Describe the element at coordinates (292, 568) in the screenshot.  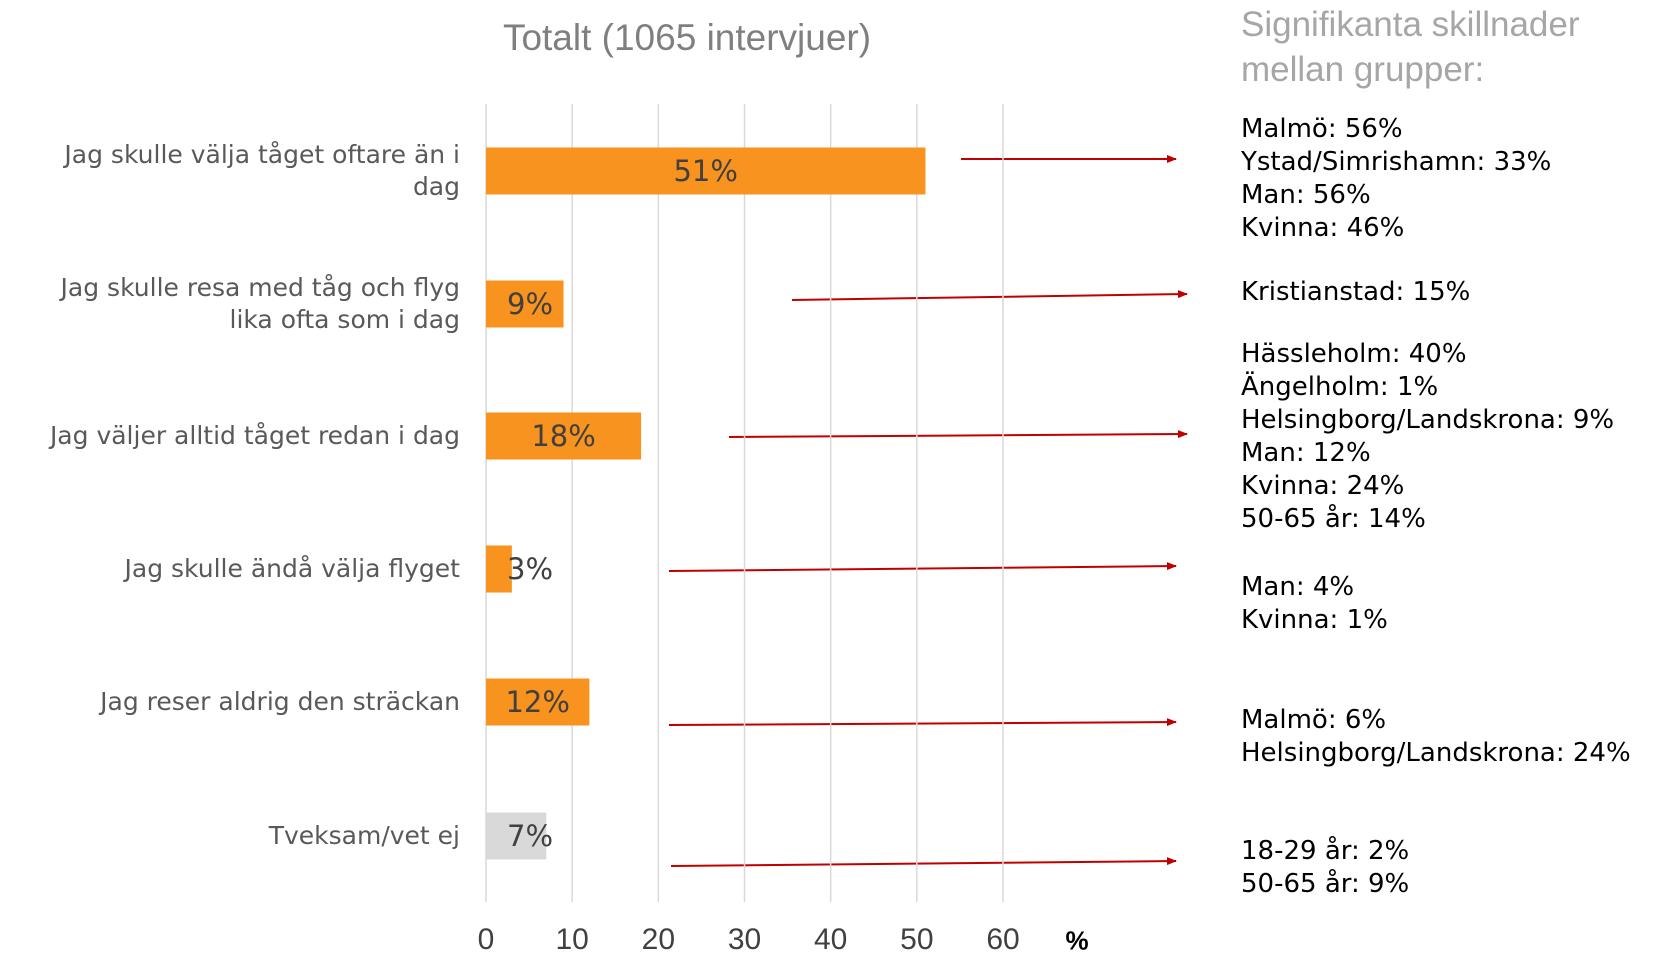
I see `category-label: Jag skulle ändå välja flyget` at that location.